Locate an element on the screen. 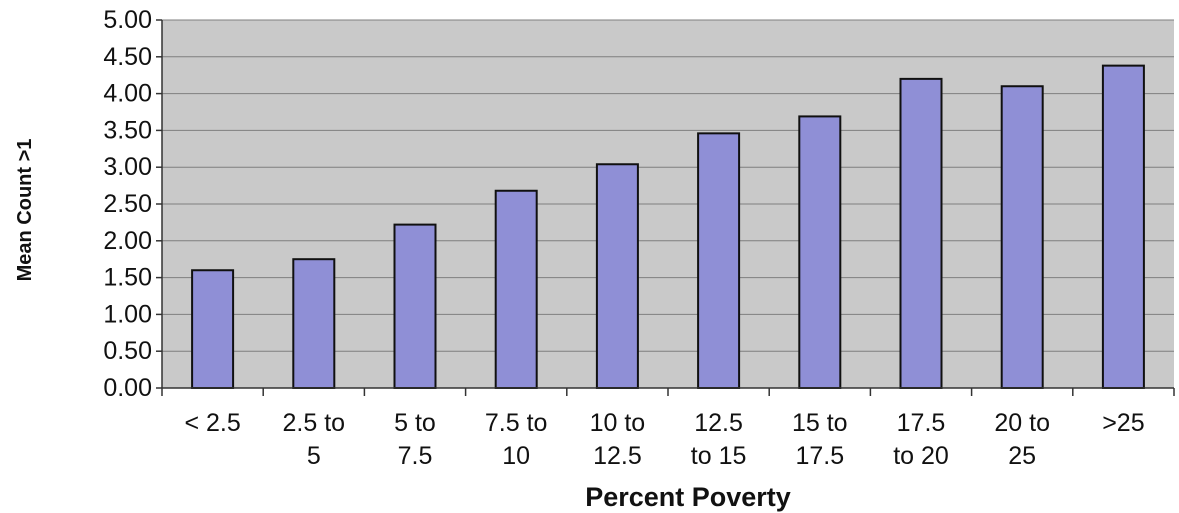 Image resolution: width=1179 pixels, height=513 pixels. y-tick-label: 0.00 is located at coordinates (127, 388).